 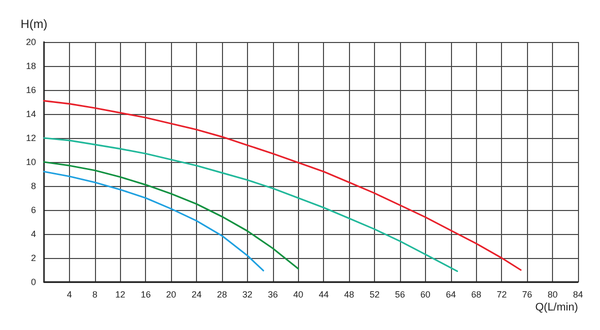 I want to click on x-tick-label: 84, so click(x=578, y=295).